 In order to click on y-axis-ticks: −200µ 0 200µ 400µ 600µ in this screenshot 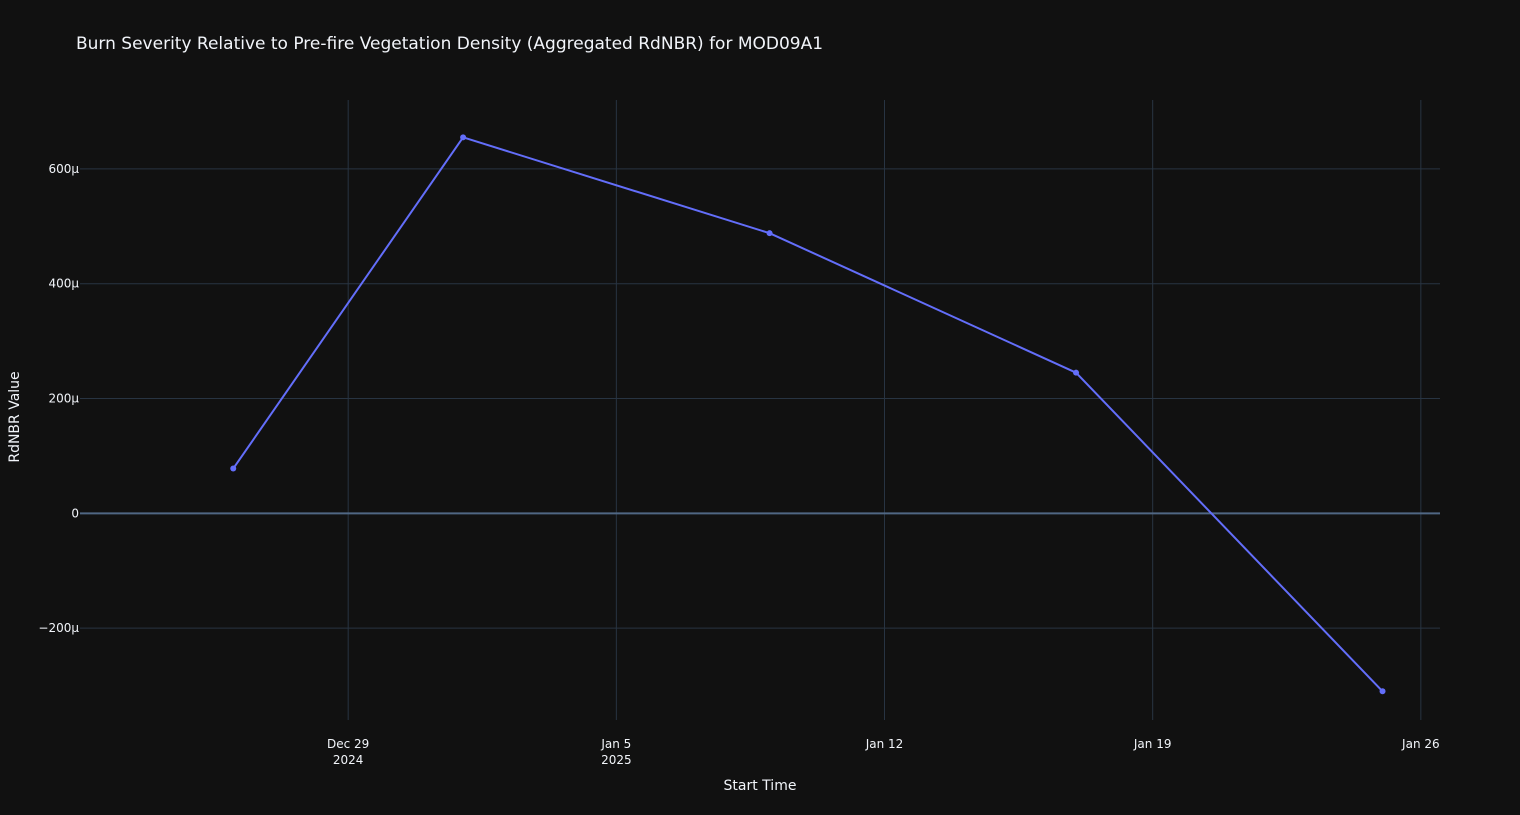, I will do `click(58, 398)`.